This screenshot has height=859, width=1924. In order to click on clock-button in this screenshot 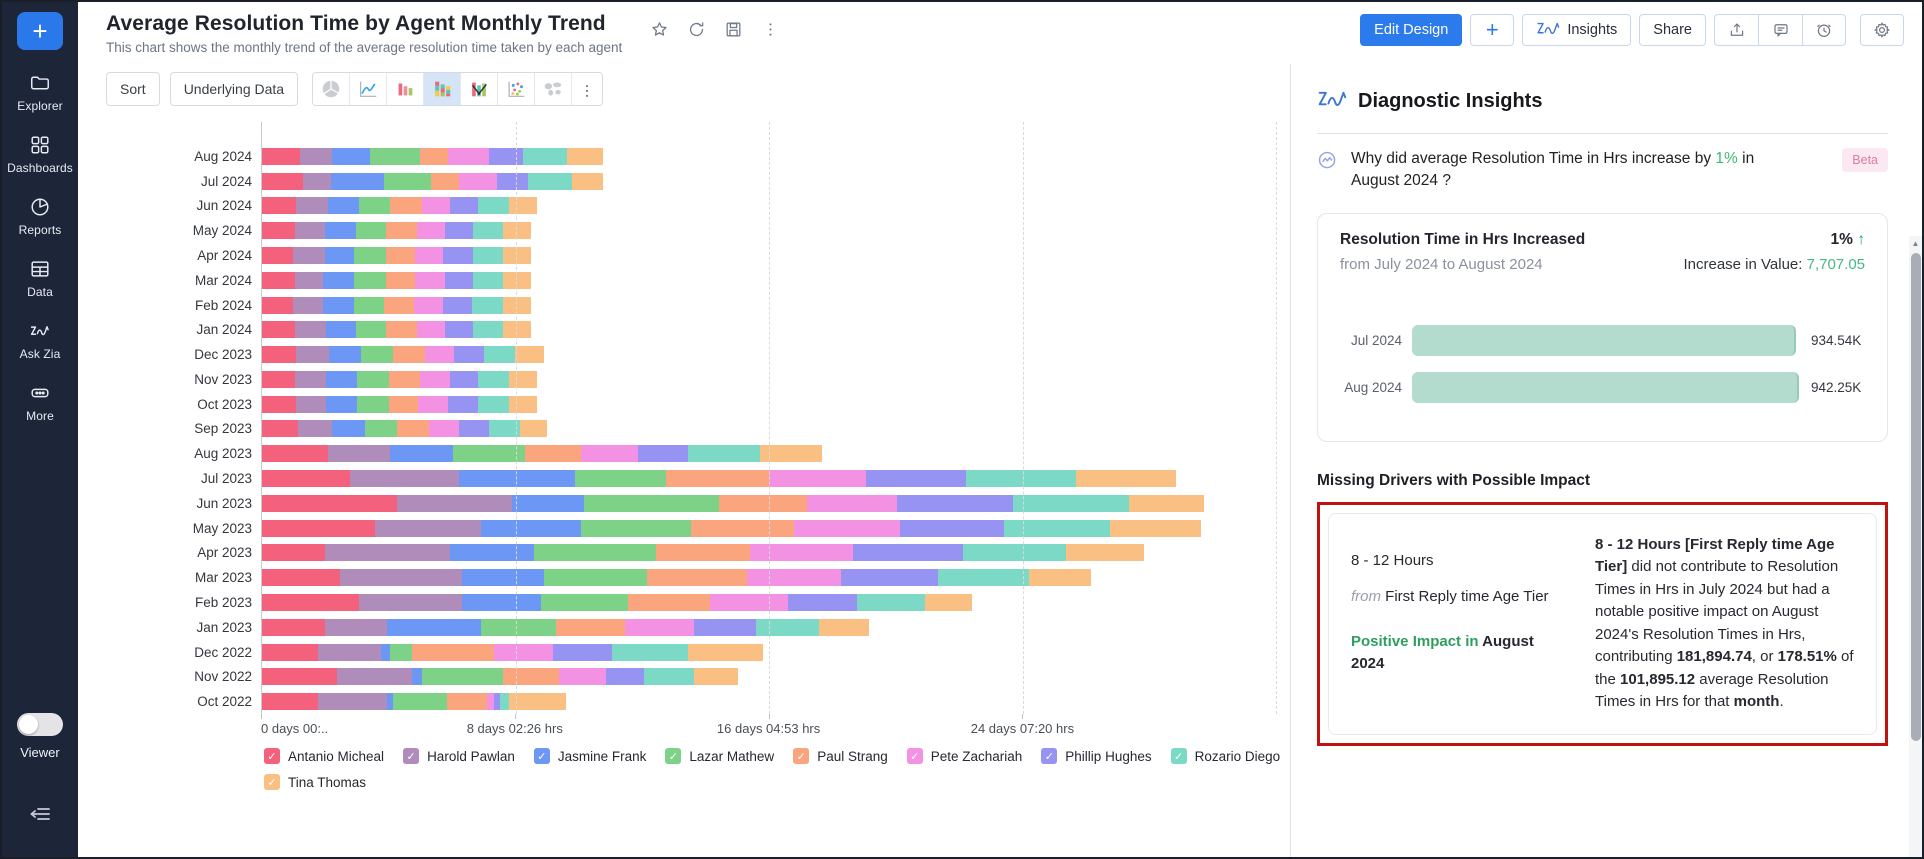, I will do `click(1824, 30)`.